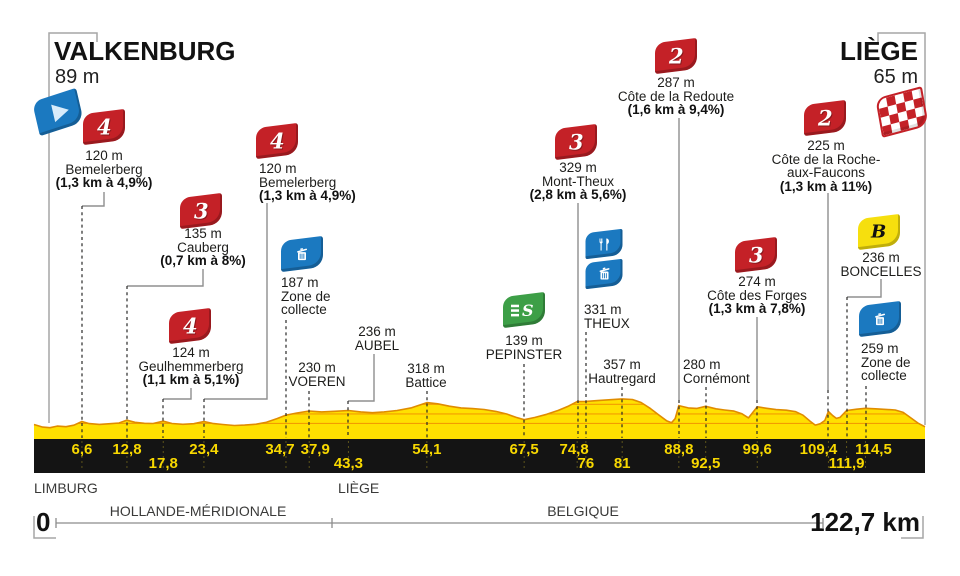 The image size is (960, 576). Describe the element at coordinates (879, 232) in the screenshot. I see `bonus-letter-icon: B` at that location.